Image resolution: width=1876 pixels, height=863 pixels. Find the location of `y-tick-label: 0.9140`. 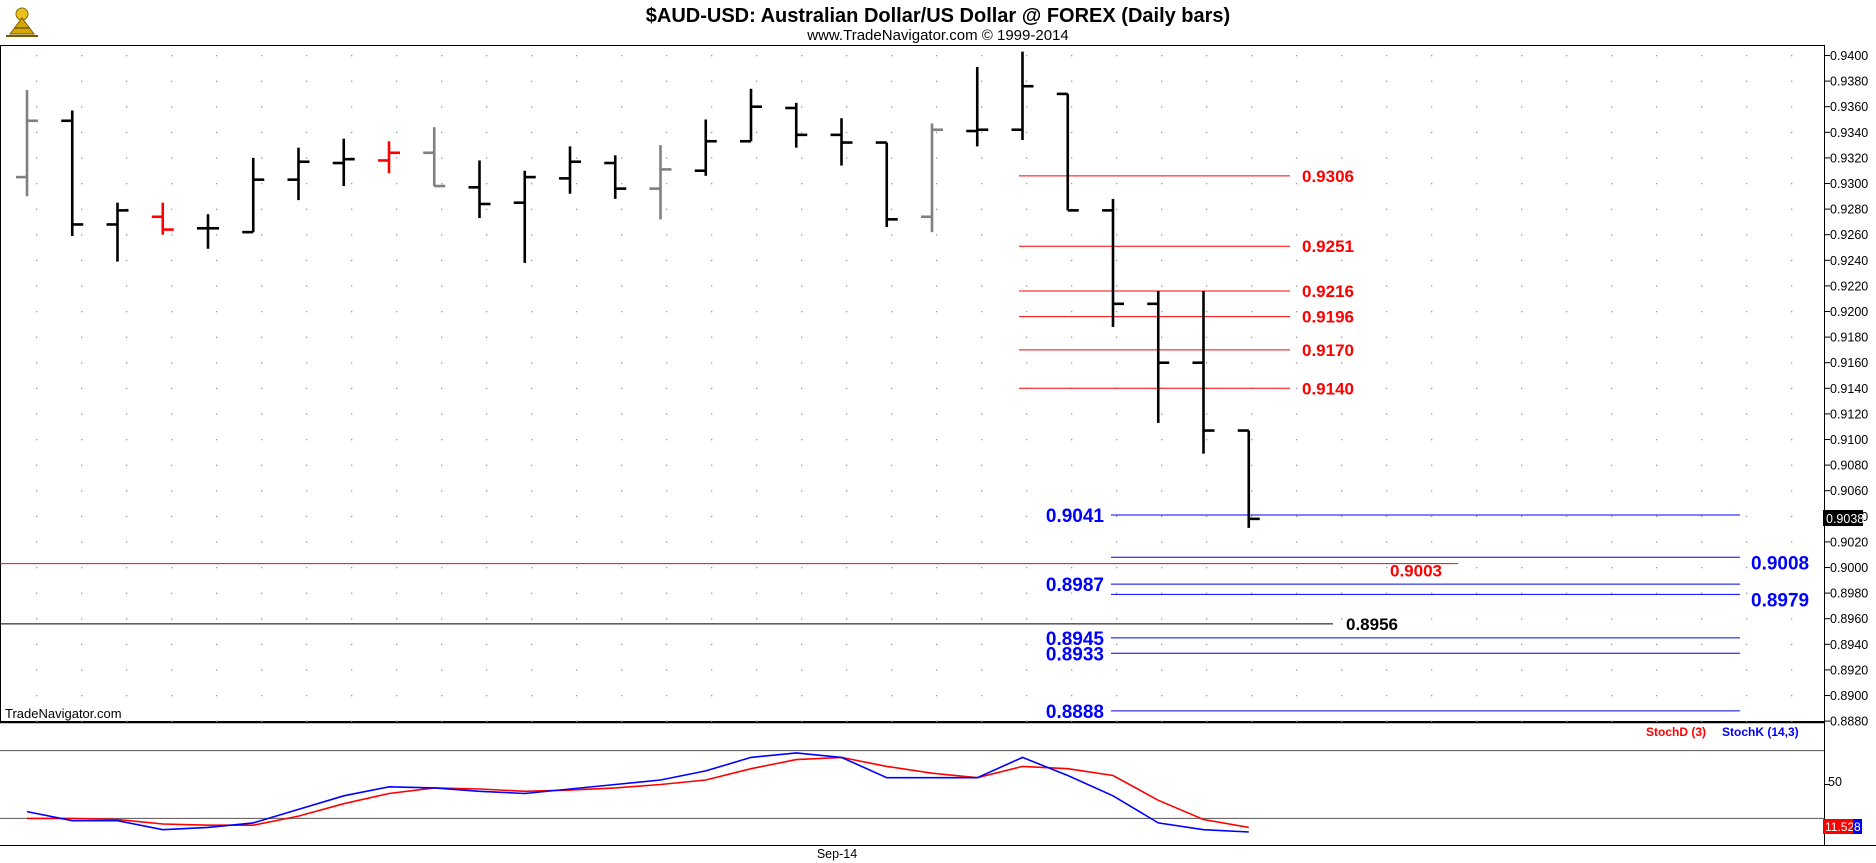

y-tick-label: 0.9140 is located at coordinates (1849, 389).